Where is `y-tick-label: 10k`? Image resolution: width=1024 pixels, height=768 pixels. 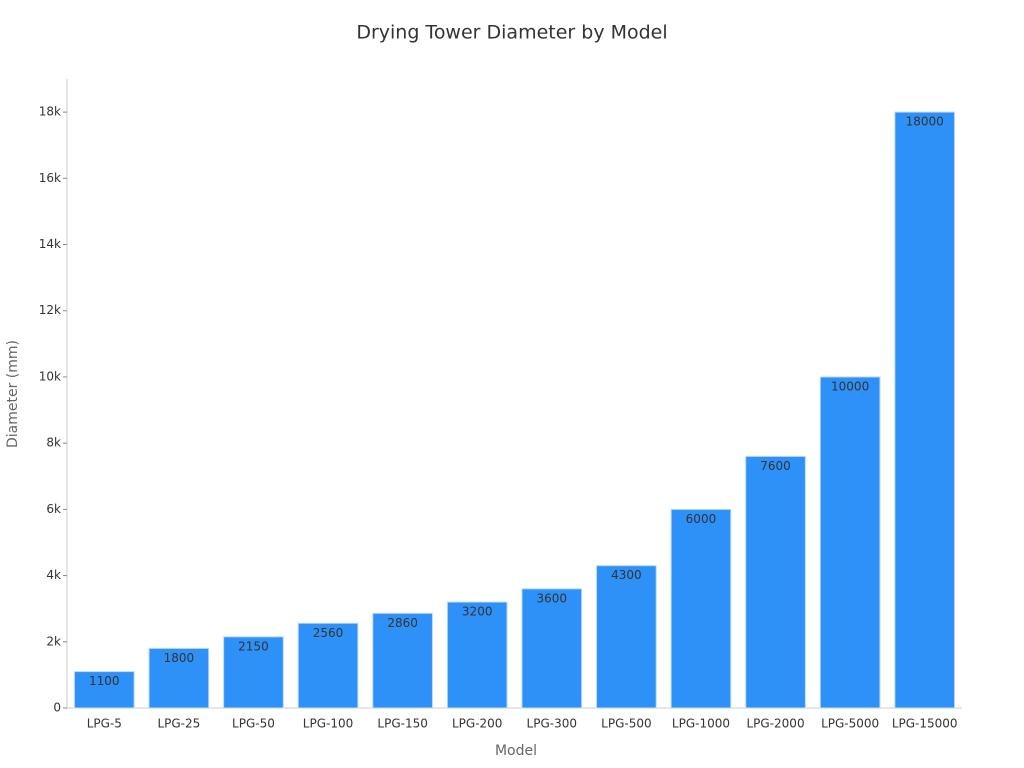 y-tick-label: 10k is located at coordinates (50, 376).